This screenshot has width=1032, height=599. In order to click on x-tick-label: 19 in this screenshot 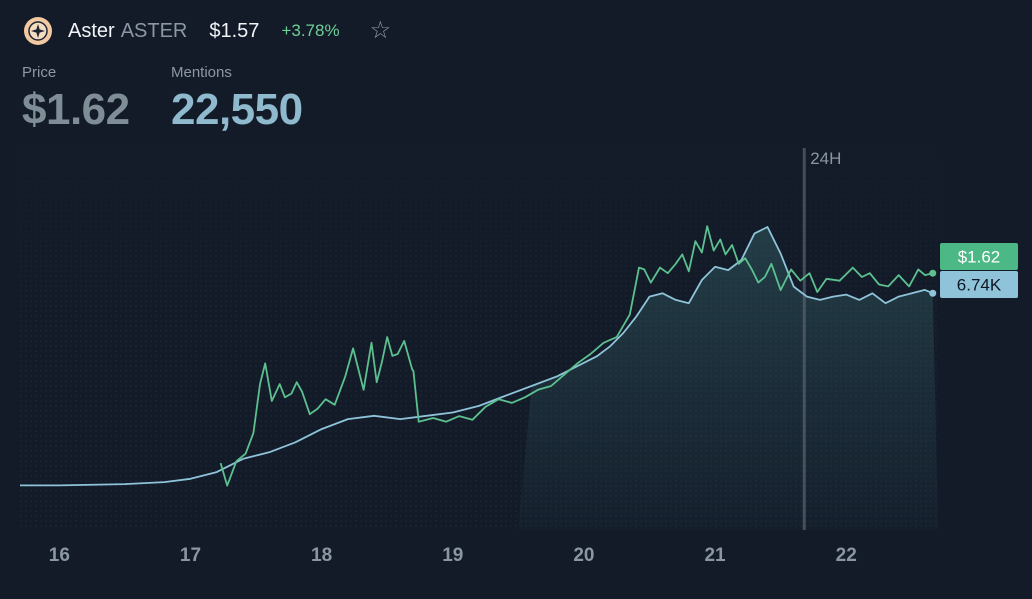, I will do `click(452, 555)`.